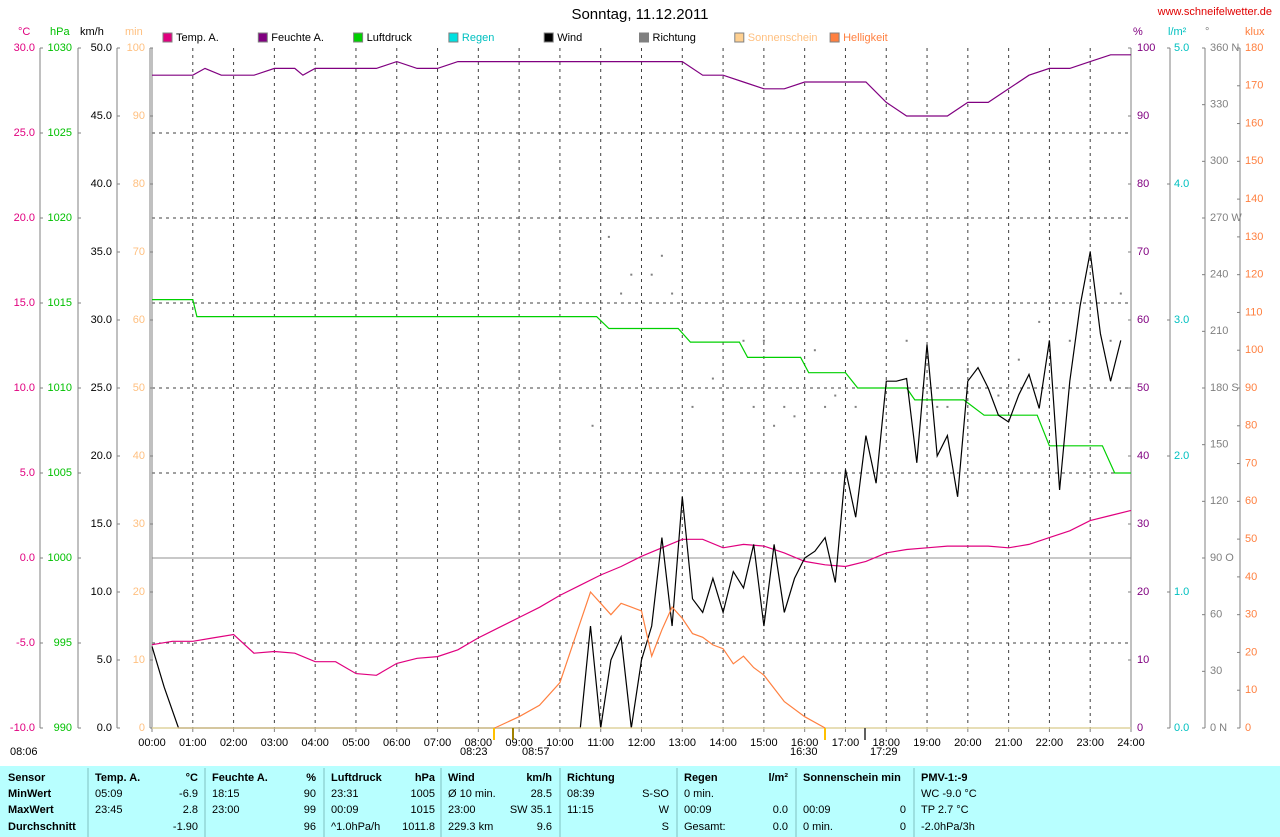  I want to click on table-cell: TP 2.7 °C, so click(945, 810).